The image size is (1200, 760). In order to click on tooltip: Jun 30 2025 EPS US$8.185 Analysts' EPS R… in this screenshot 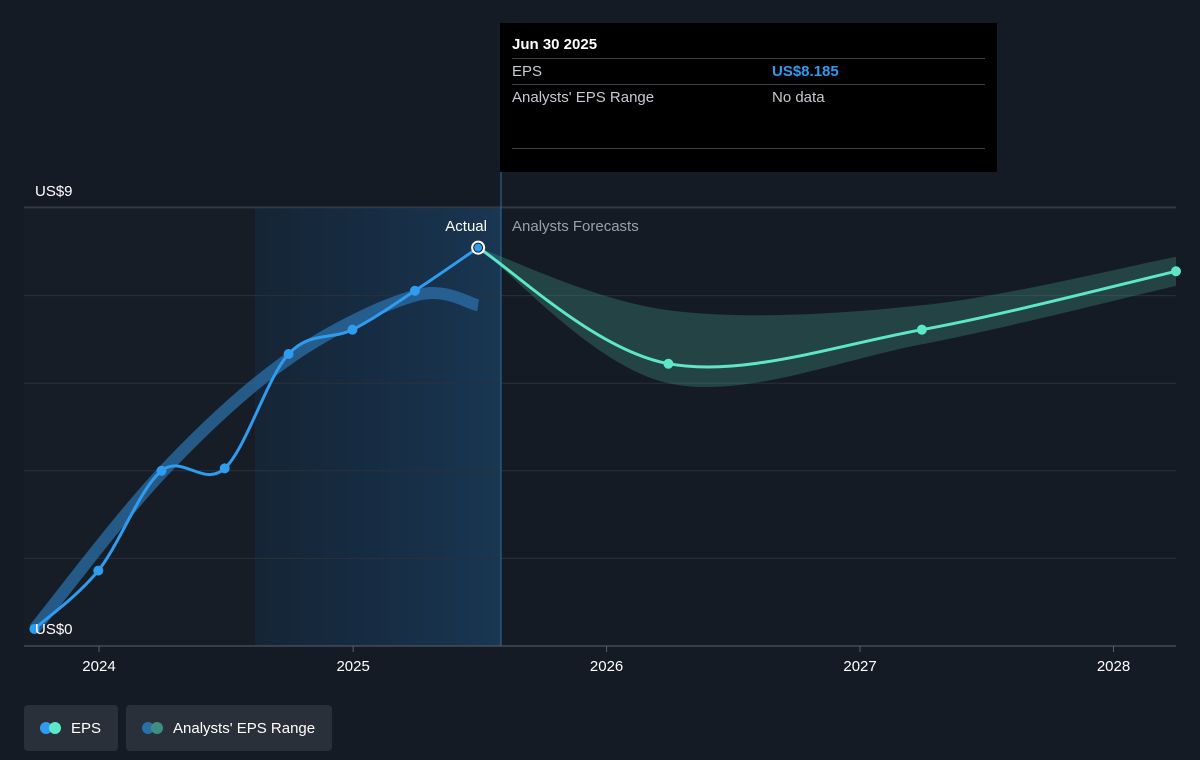, I will do `click(748, 97)`.